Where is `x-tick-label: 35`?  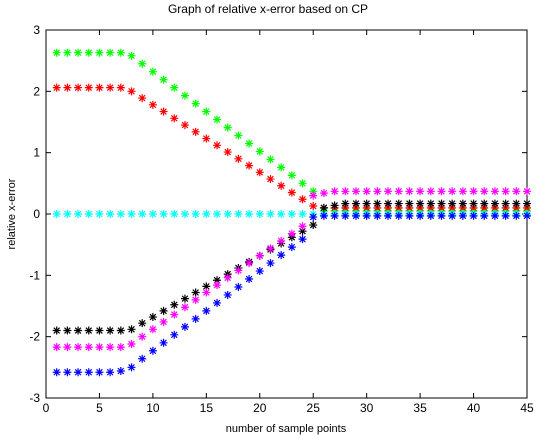
x-tick-label: 35 is located at coordinates (420, 408).